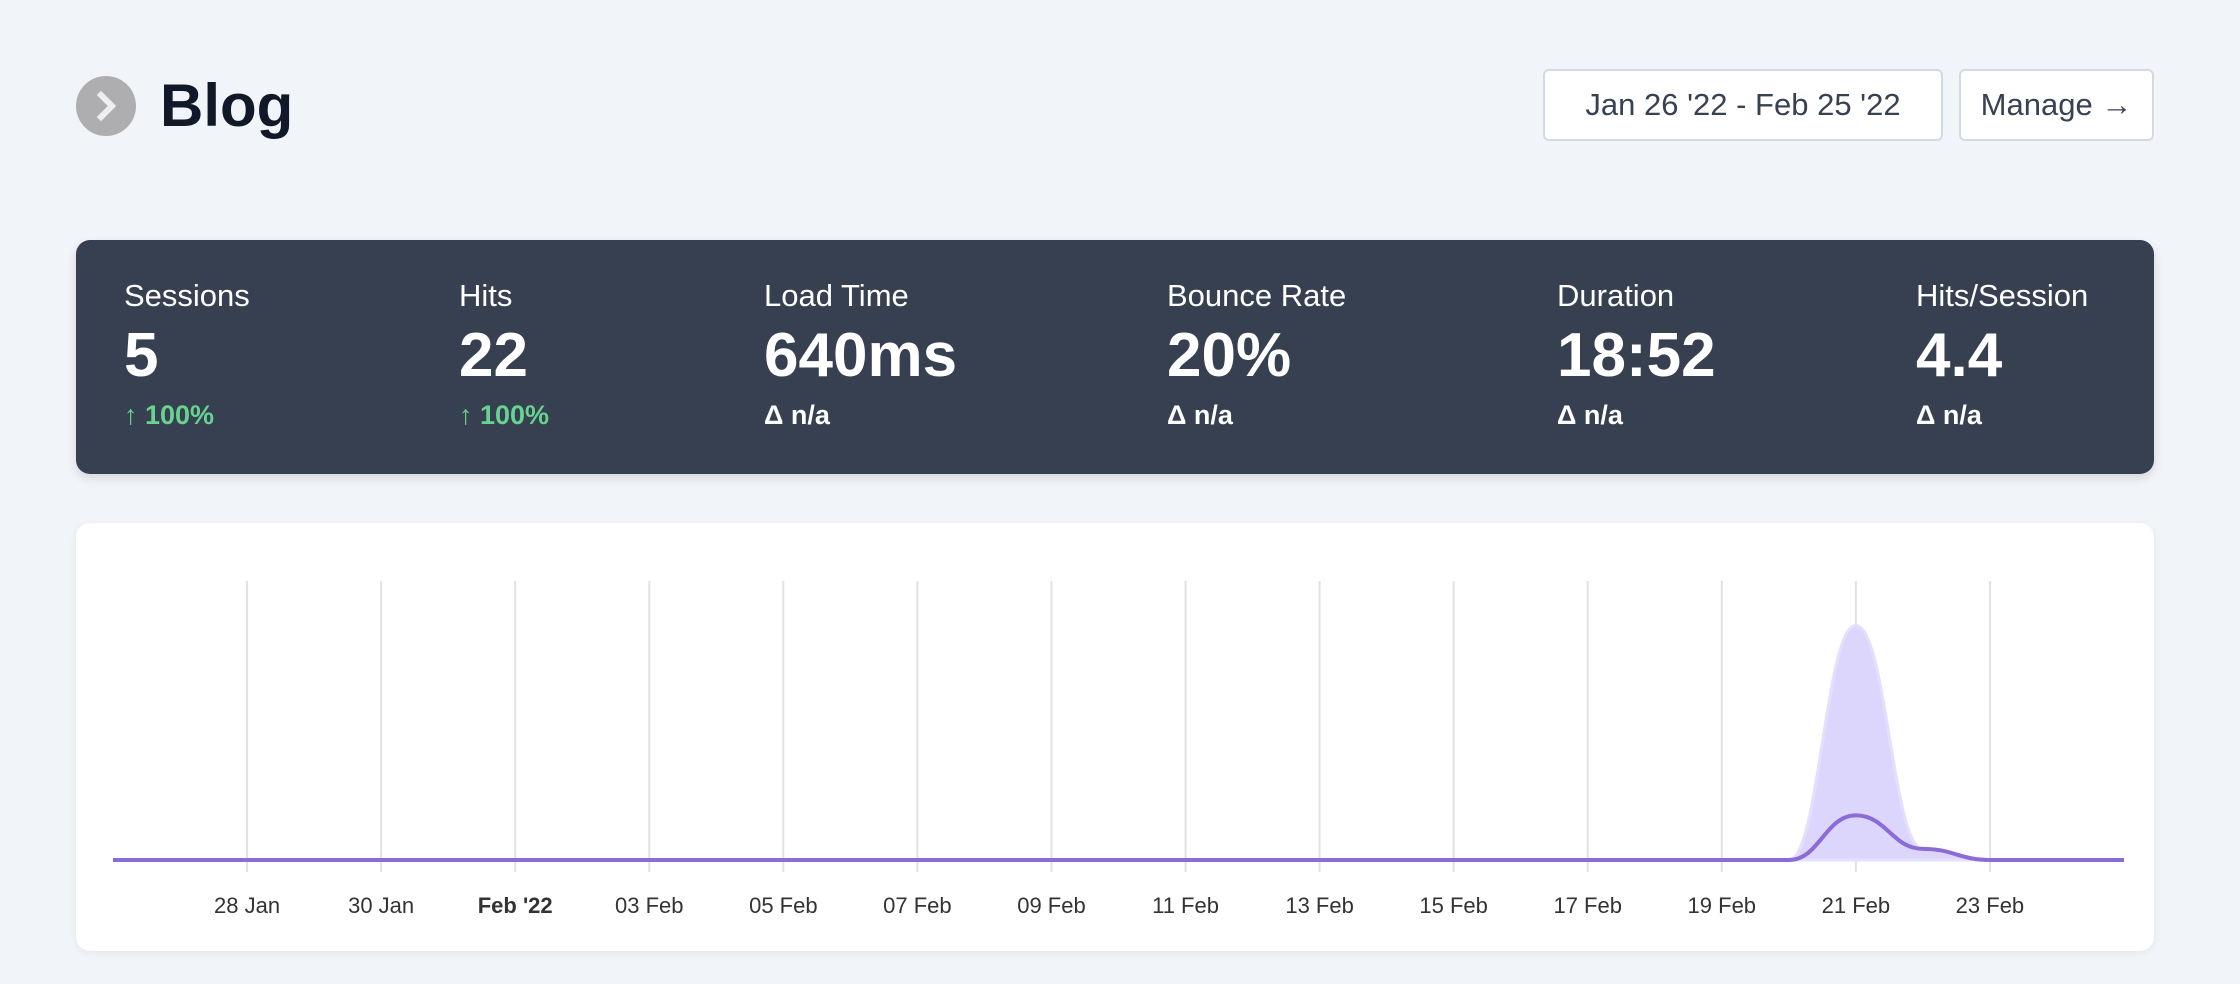 This screenshot has height=984, width=2240. Describe the element at coordinates (783, 905) in the screenshot. I see `x-tick-label: 05 Feb` at that location.